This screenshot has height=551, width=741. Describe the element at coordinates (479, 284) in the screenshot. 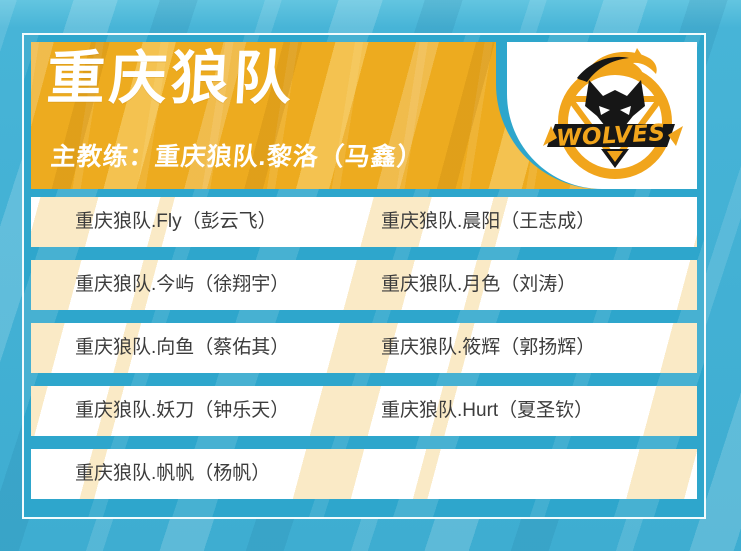

I see `player-name: 重庆狼队.月色（刘涛）` at that location.